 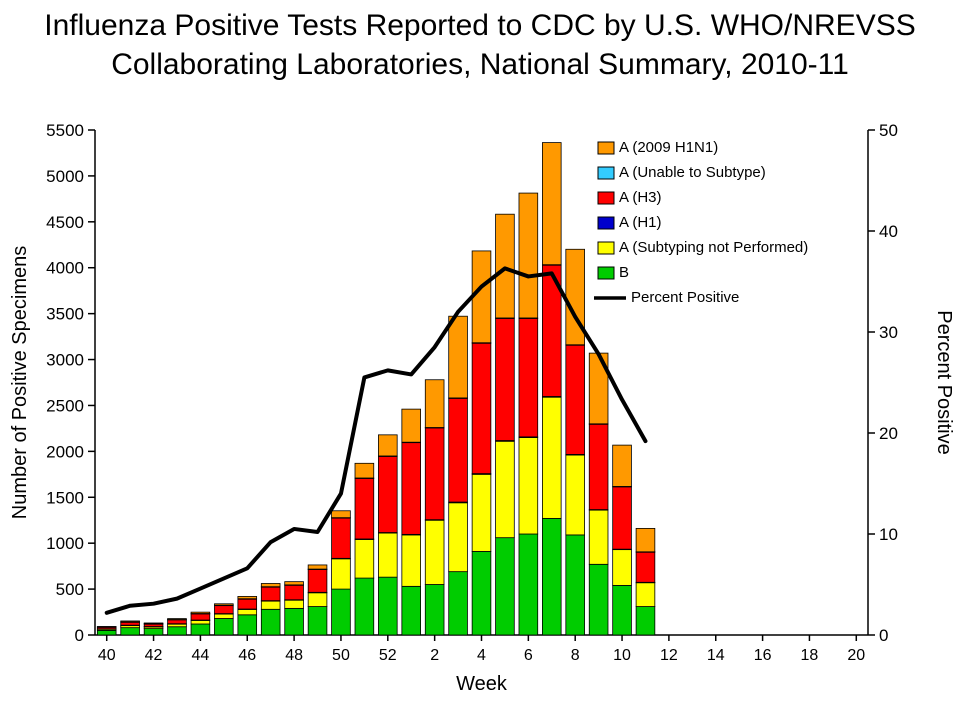 I want to click on right-y-axis-title: Percent Positive, so click(x=944, y=382).